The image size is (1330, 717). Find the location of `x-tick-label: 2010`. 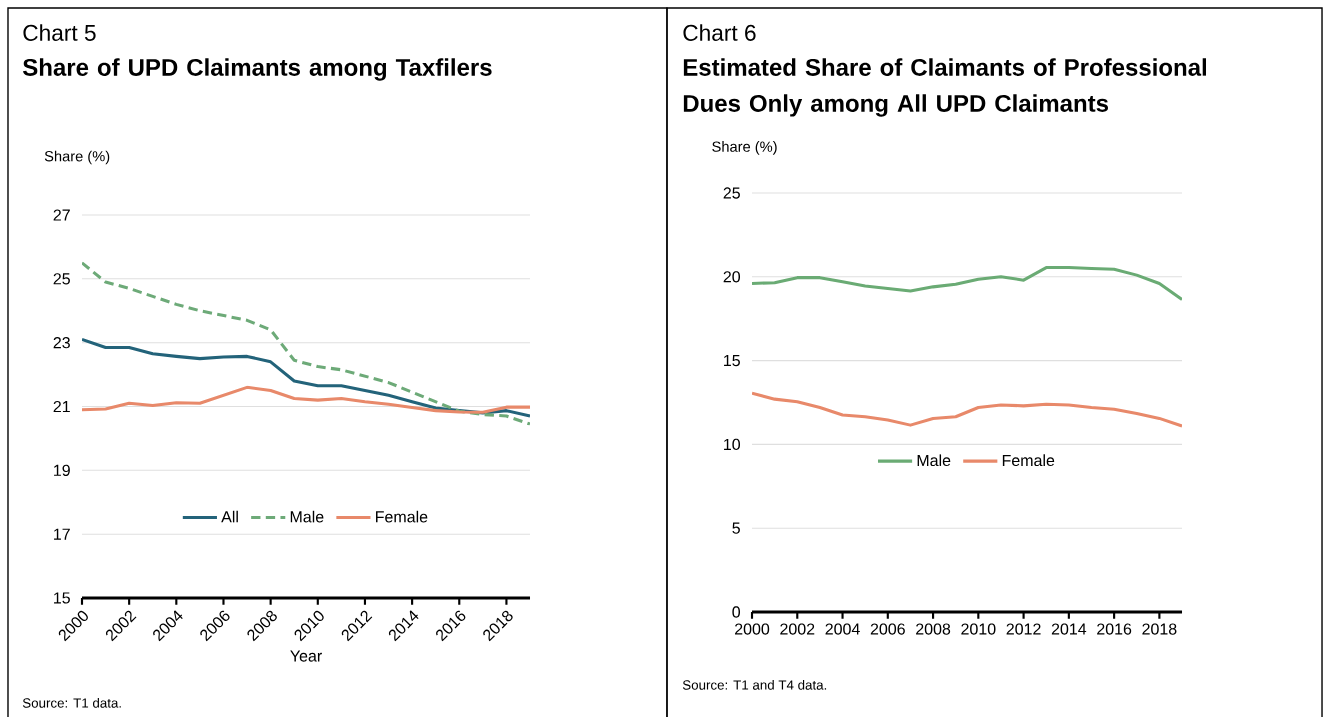

x-tick-label: 2010 is located at coordinates (978, 629).